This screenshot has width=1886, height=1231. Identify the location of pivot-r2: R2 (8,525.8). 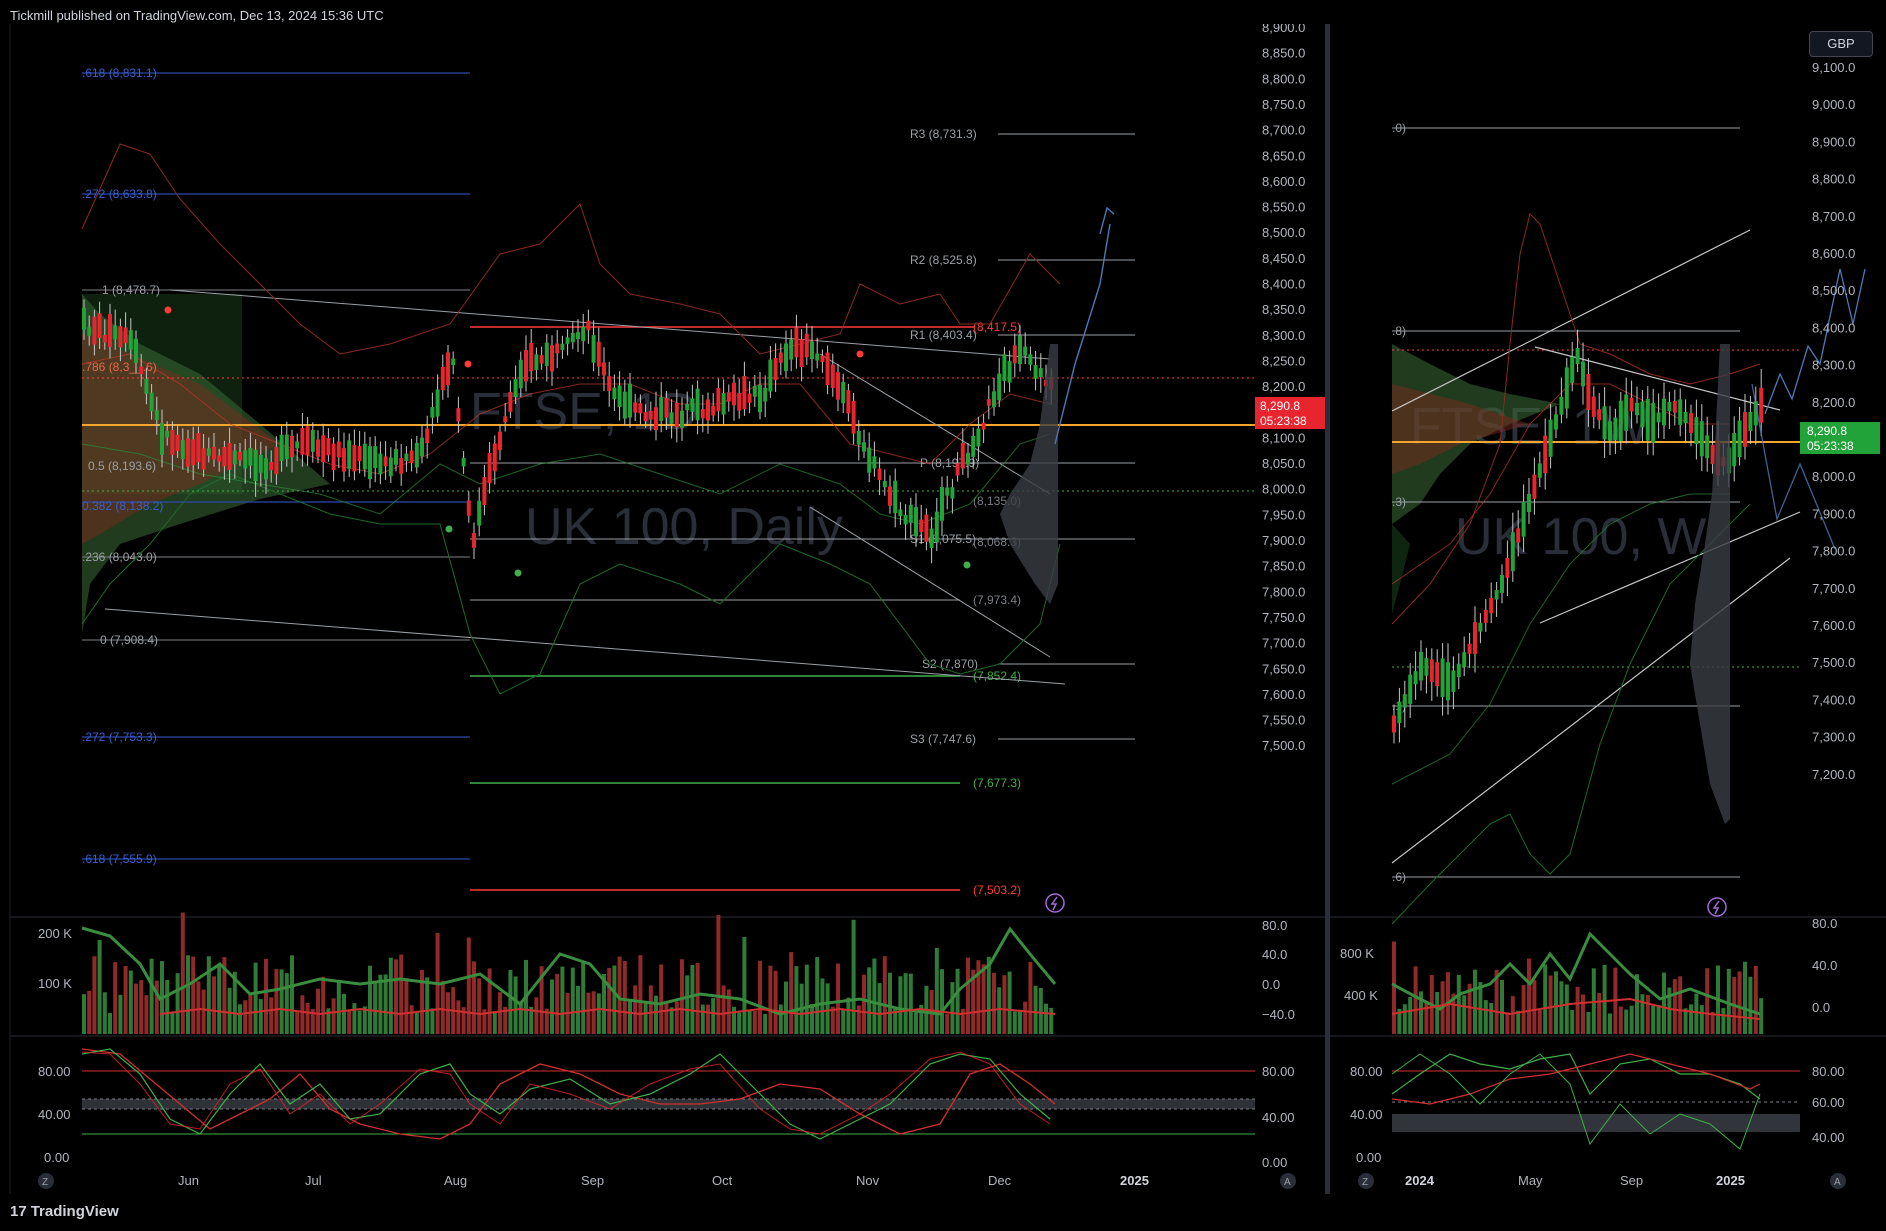
(943, 260).